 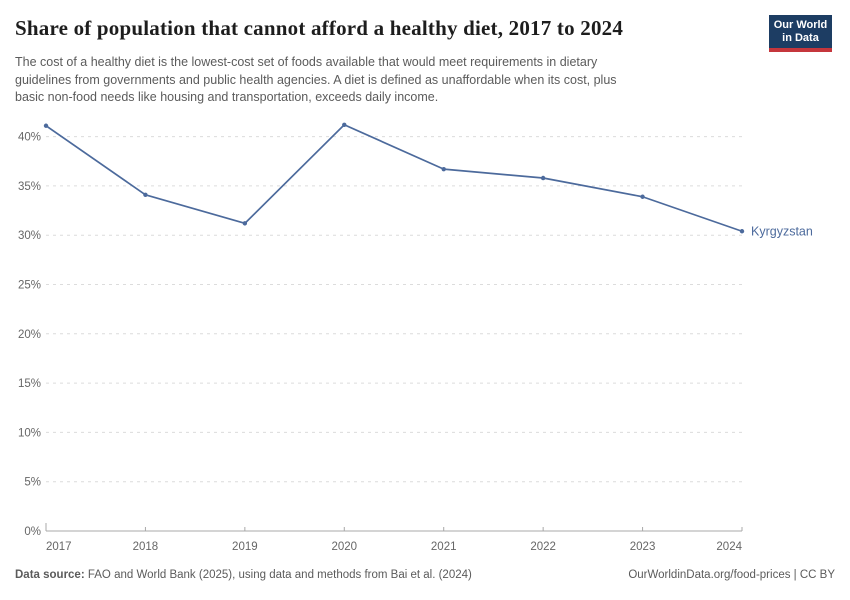 I want to click on y-tick-label: 5%, so click(x=32, y=483).